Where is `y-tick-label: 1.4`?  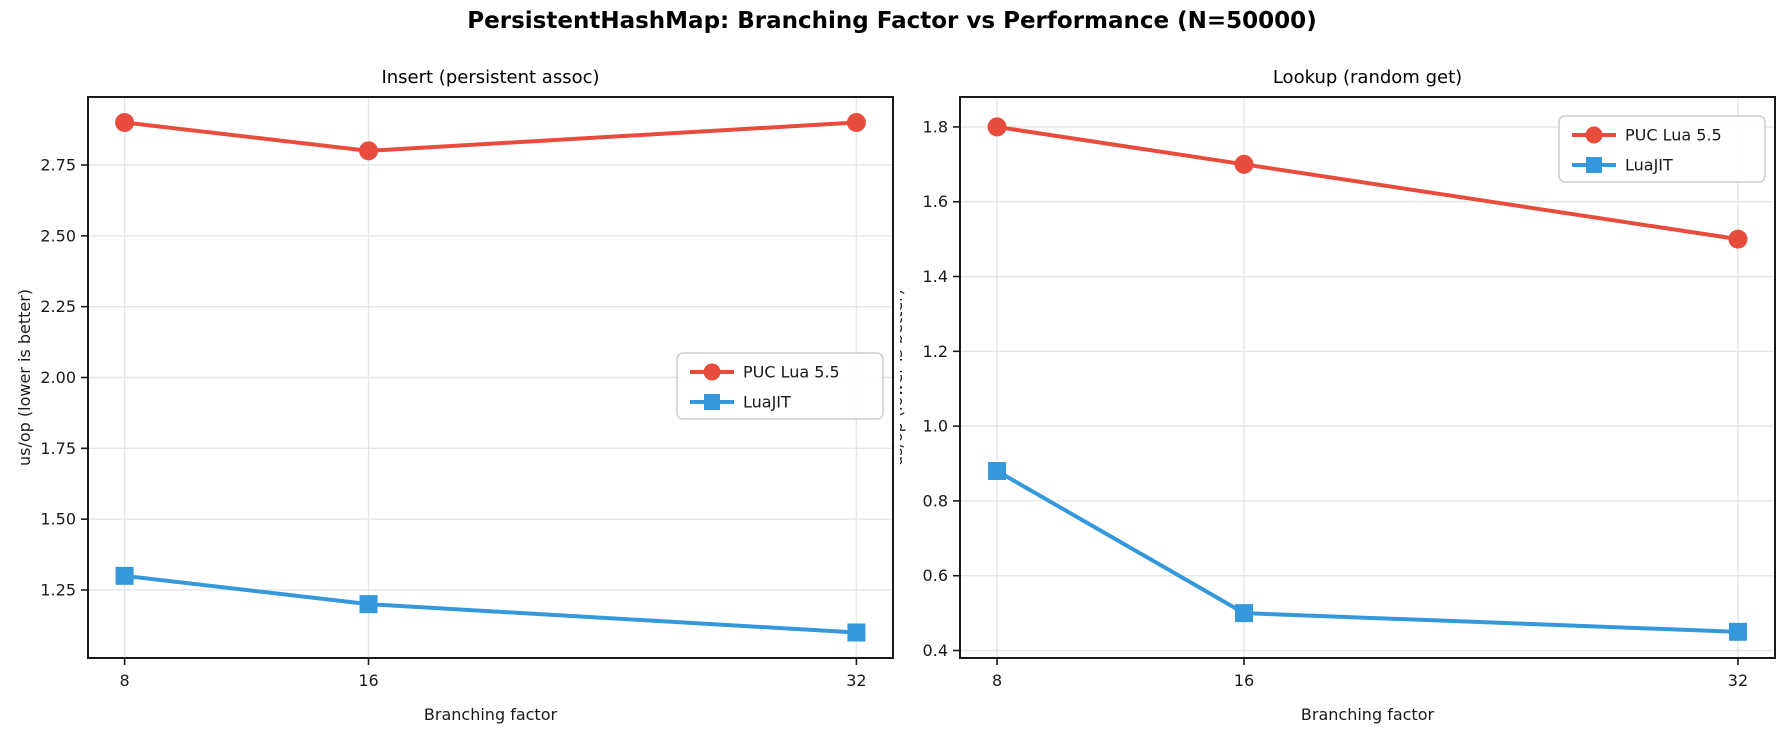 y-tick-label: 1.4 is located at coordinates (935, 276).